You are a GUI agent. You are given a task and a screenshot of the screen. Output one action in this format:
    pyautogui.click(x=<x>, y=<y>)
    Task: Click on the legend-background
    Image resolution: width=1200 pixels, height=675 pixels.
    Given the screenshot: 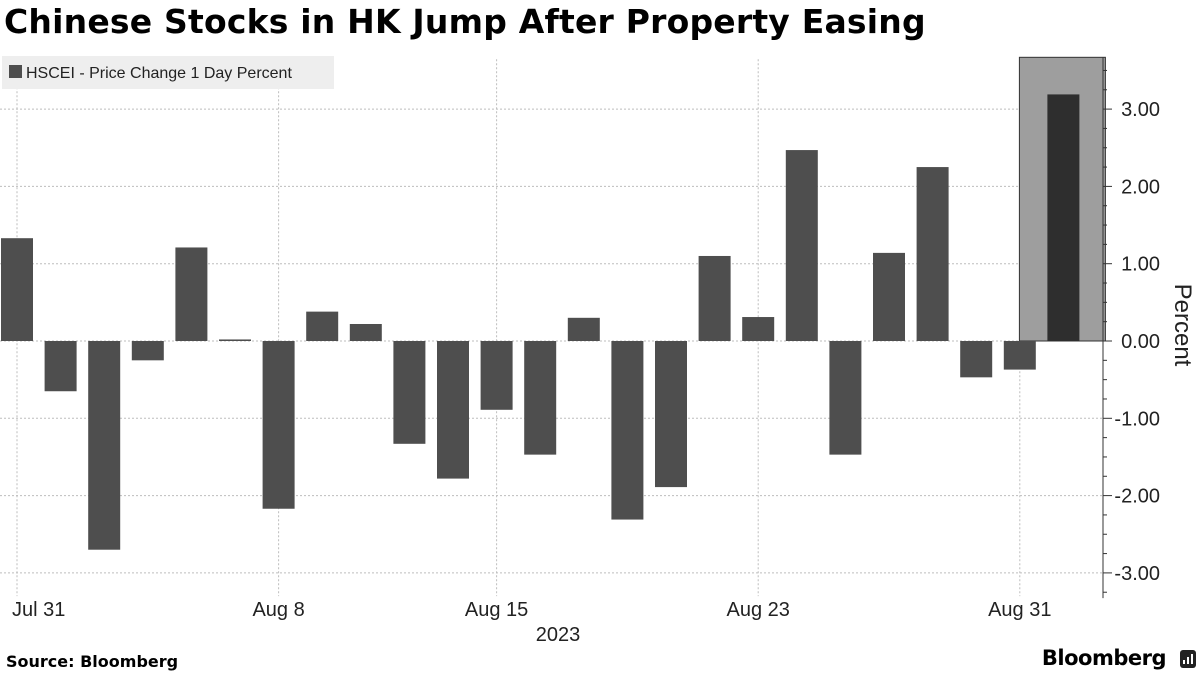 What is the action you would take?
    pyautogui.click(x=168, y=72)
    